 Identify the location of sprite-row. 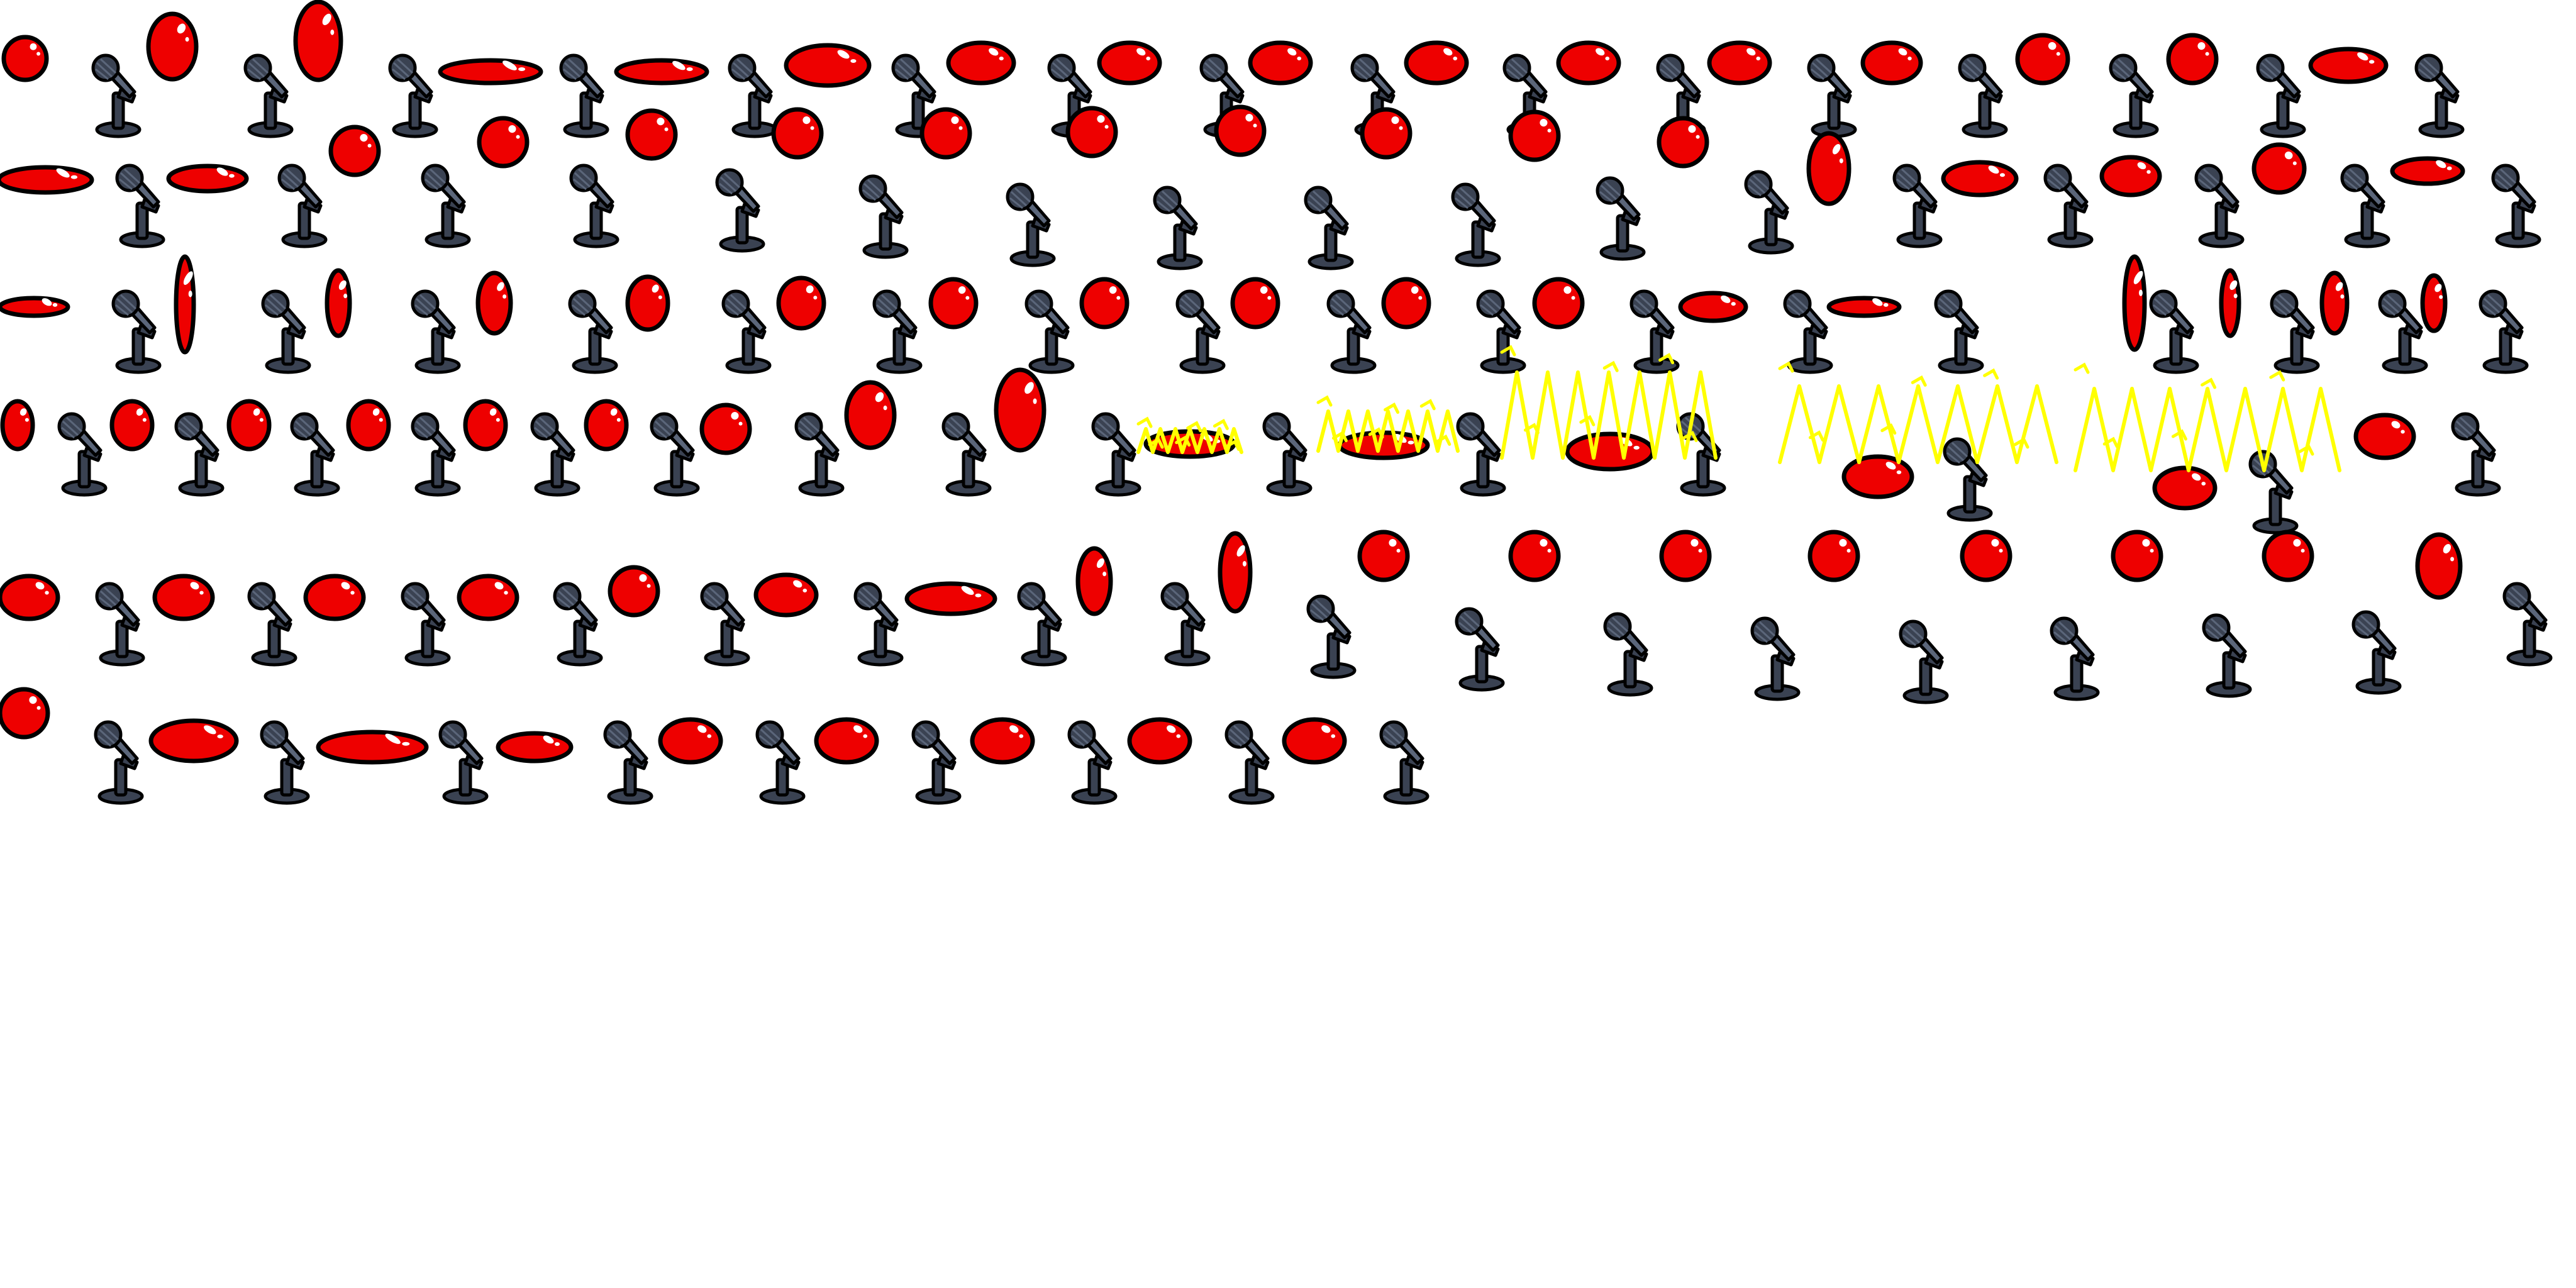
(1276, 617).